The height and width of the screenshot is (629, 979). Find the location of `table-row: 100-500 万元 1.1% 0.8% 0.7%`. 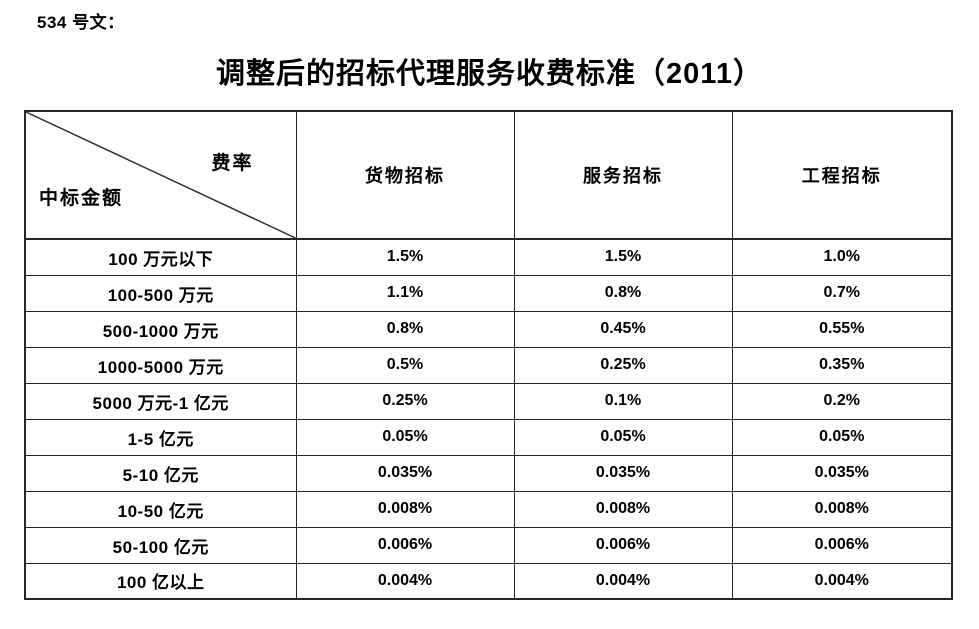

table-row: 100-500 万元 1.1% 0.8% 0.7% is located at coordinates (488, 293).